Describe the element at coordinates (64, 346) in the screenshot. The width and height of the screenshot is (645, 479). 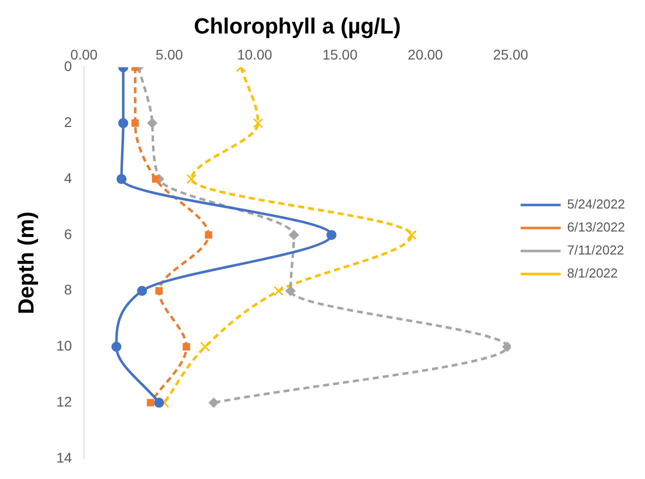
I see `y-tick-label: 10` at that location.